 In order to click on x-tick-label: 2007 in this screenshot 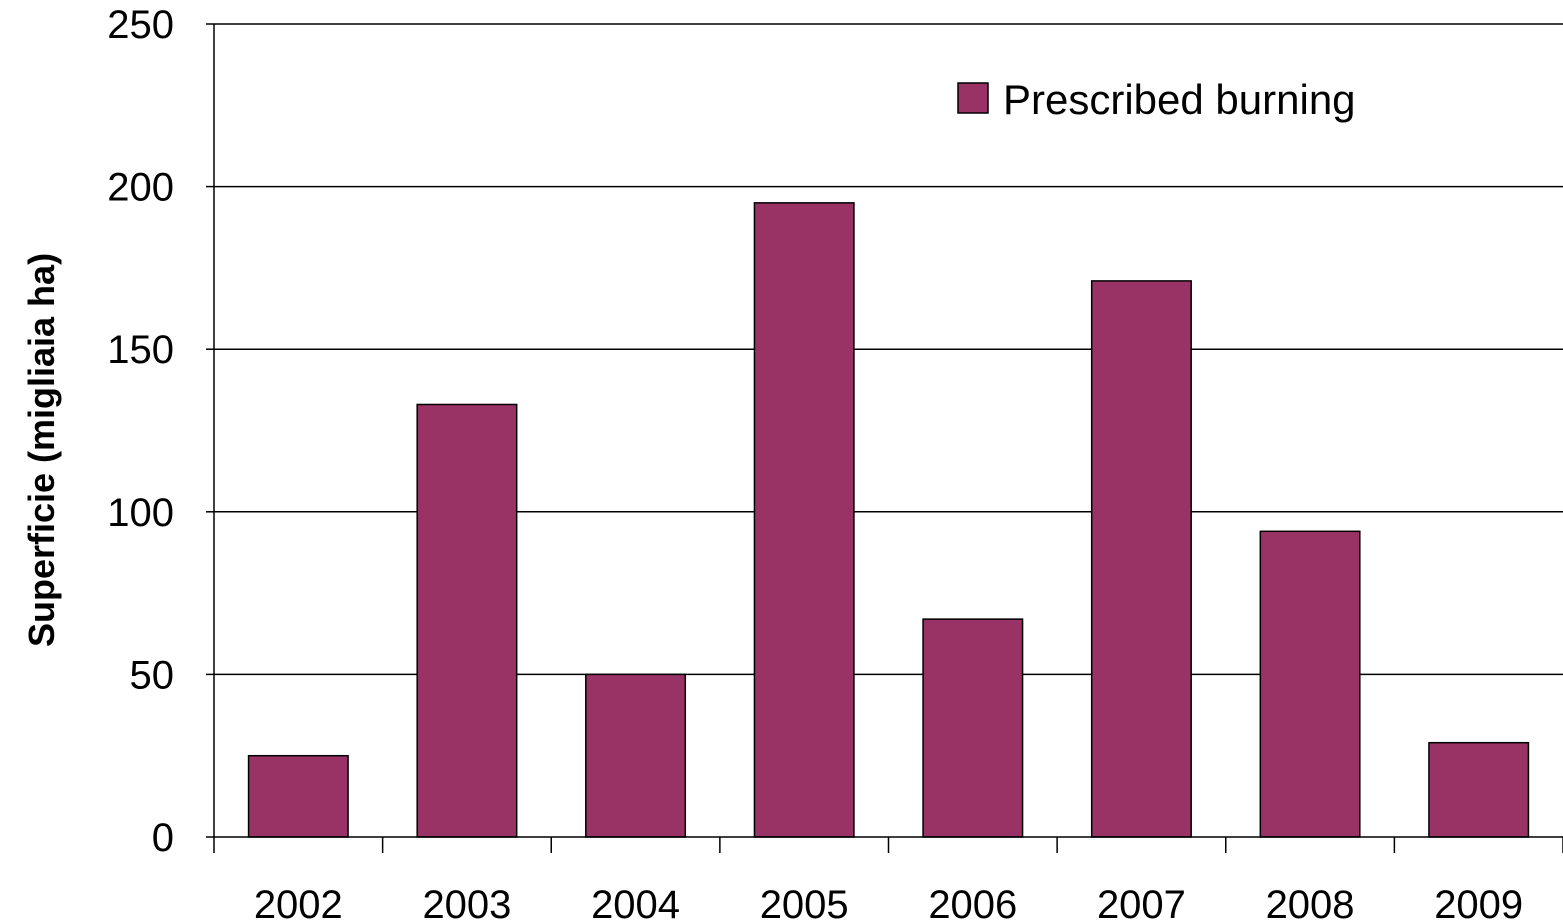, I will do `click(1141, 903)`.